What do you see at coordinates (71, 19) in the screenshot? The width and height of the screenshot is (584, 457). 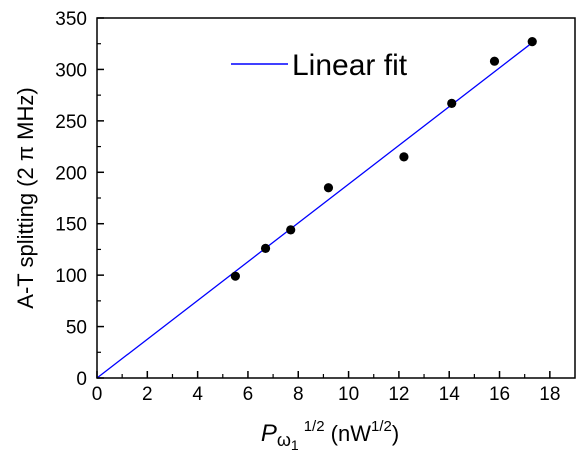 I see `y-tick-label: 350` at bounding box center [71, 19].